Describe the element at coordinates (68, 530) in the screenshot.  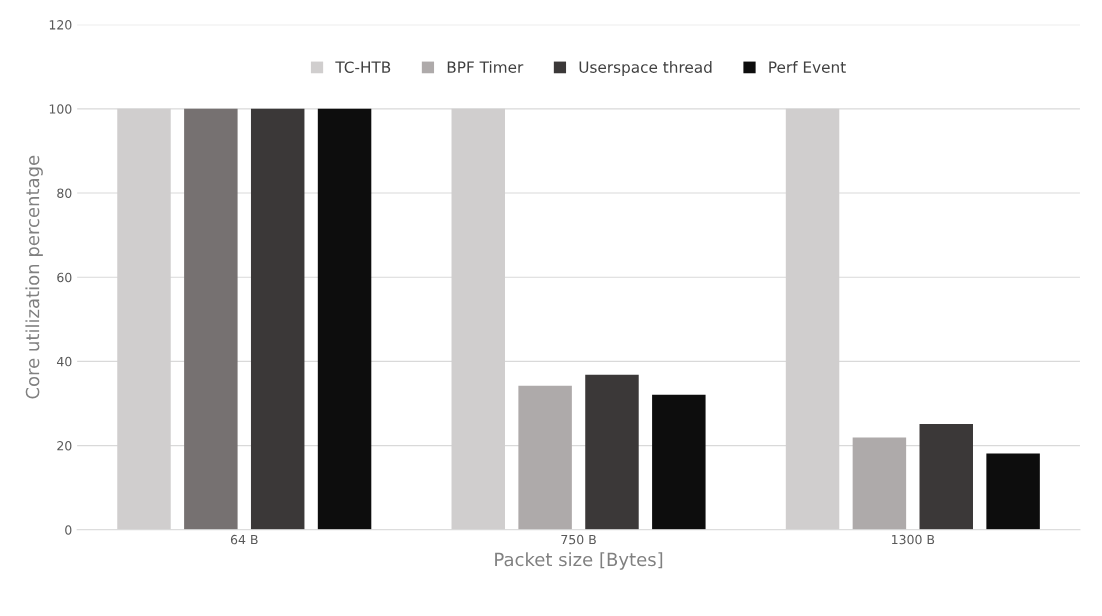
I see `y-tick-label: 0` at that location.